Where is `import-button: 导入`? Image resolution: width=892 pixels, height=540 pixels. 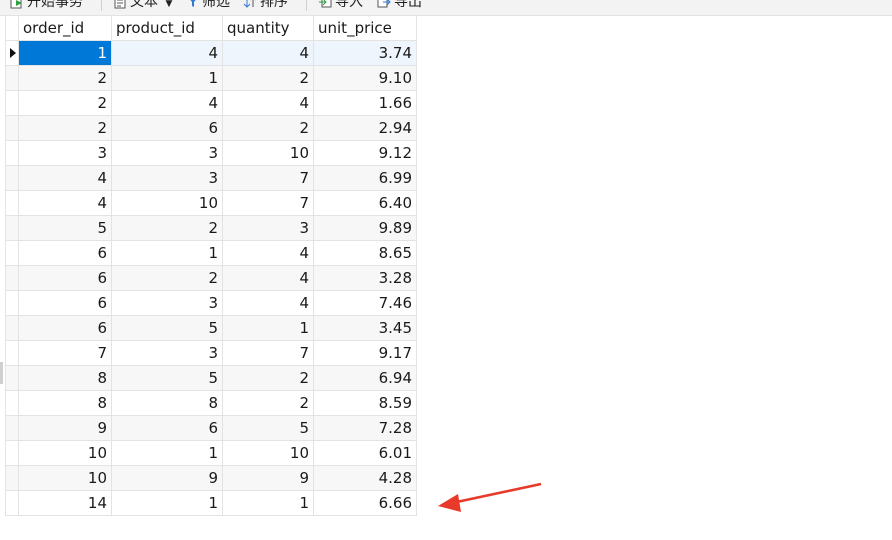
import-button: 导入 is located at coordinates (340, 7).